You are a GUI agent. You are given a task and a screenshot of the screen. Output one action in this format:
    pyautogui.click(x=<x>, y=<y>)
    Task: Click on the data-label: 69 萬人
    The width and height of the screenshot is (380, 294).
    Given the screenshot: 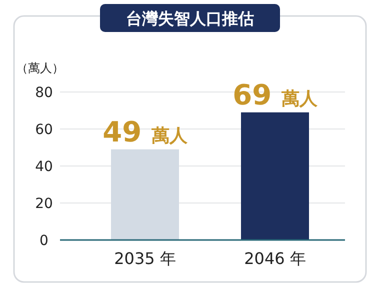 What is the action you would take?
    pyautogui.click(x=275, y=95)
    